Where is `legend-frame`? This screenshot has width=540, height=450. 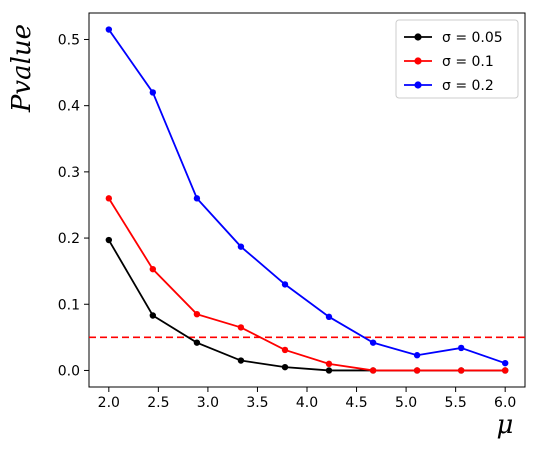
legend-frame is located at coordinates (457, 59).